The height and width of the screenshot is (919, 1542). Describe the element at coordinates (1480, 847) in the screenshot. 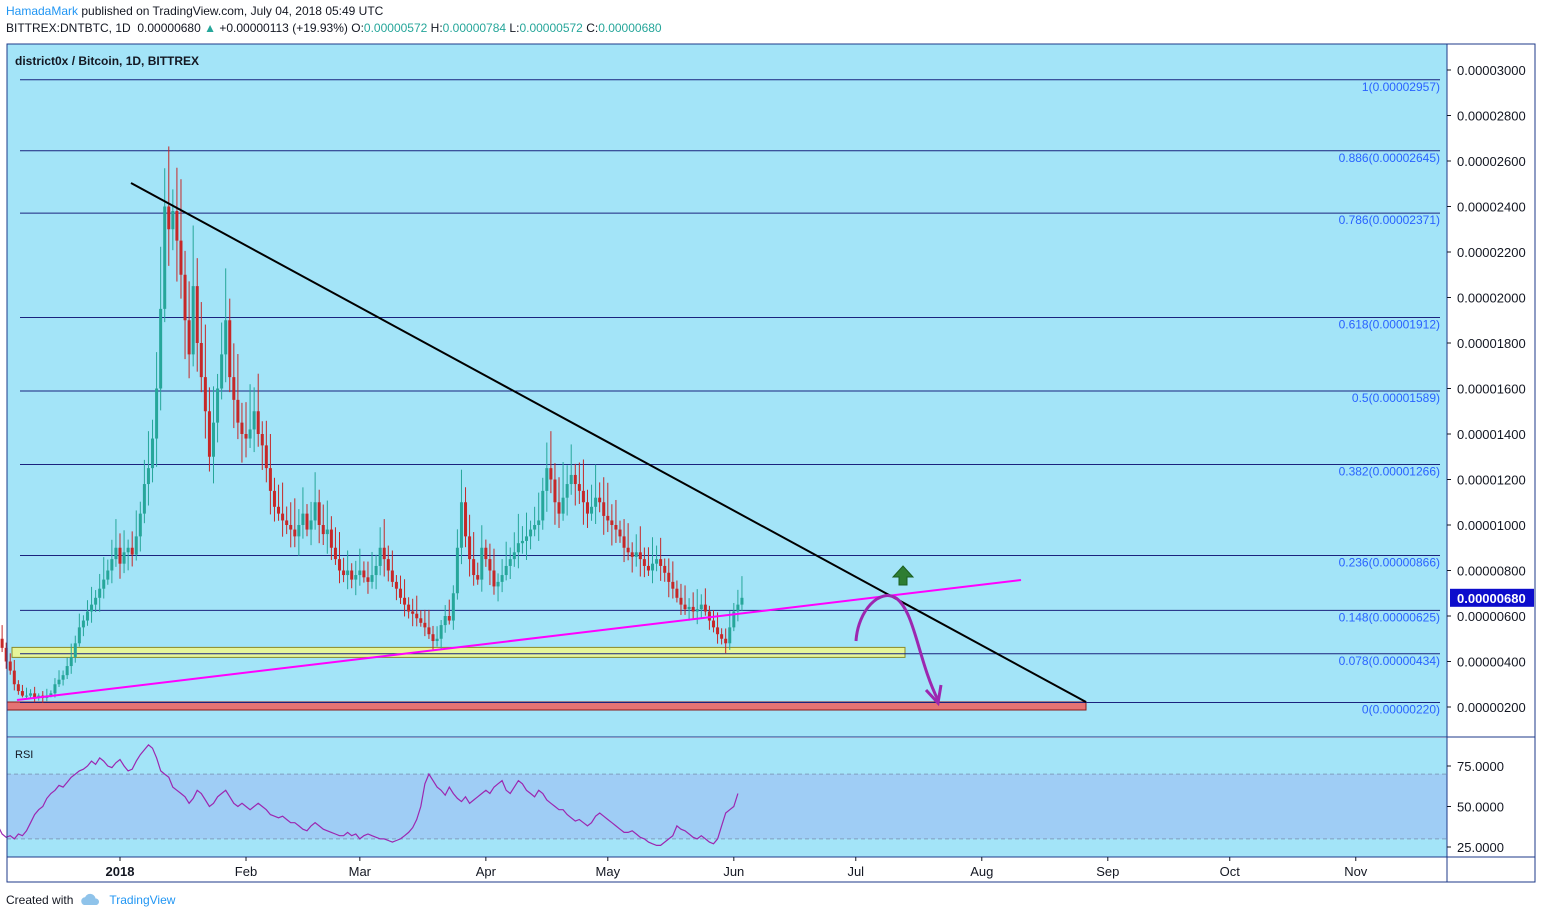

I see `rsi-tick-label: 25.0000` at that location.